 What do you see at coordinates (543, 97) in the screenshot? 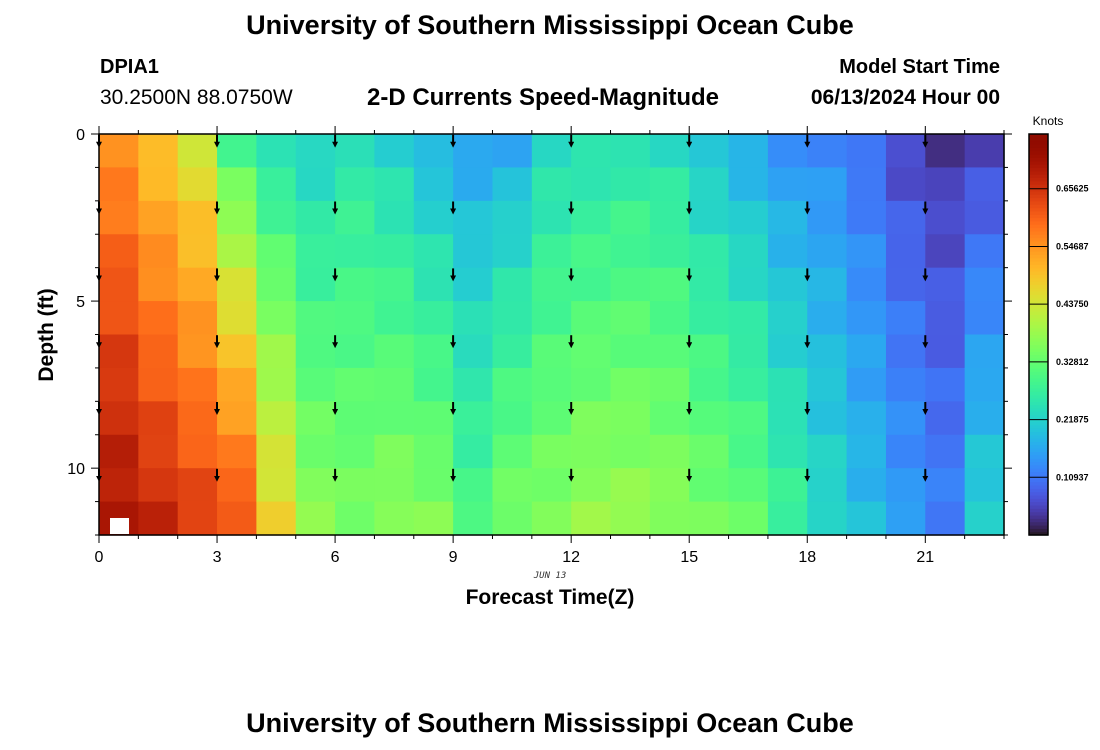
I see `plot-title: 2-D Currents Speed-Magnitude` at bounding box center [543, 97].